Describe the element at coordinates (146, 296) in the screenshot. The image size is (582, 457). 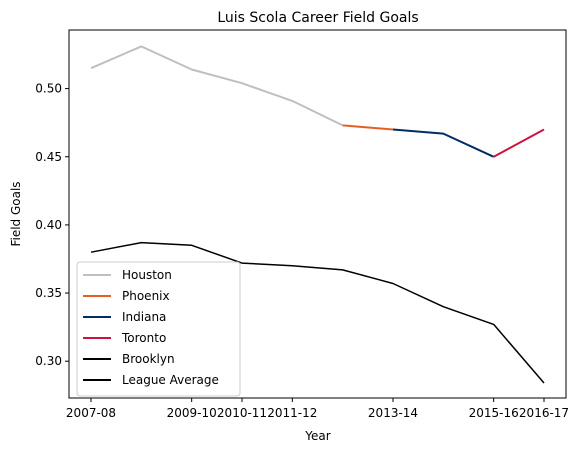
I see `legend-label-phoenix: Phoenix` at that location.